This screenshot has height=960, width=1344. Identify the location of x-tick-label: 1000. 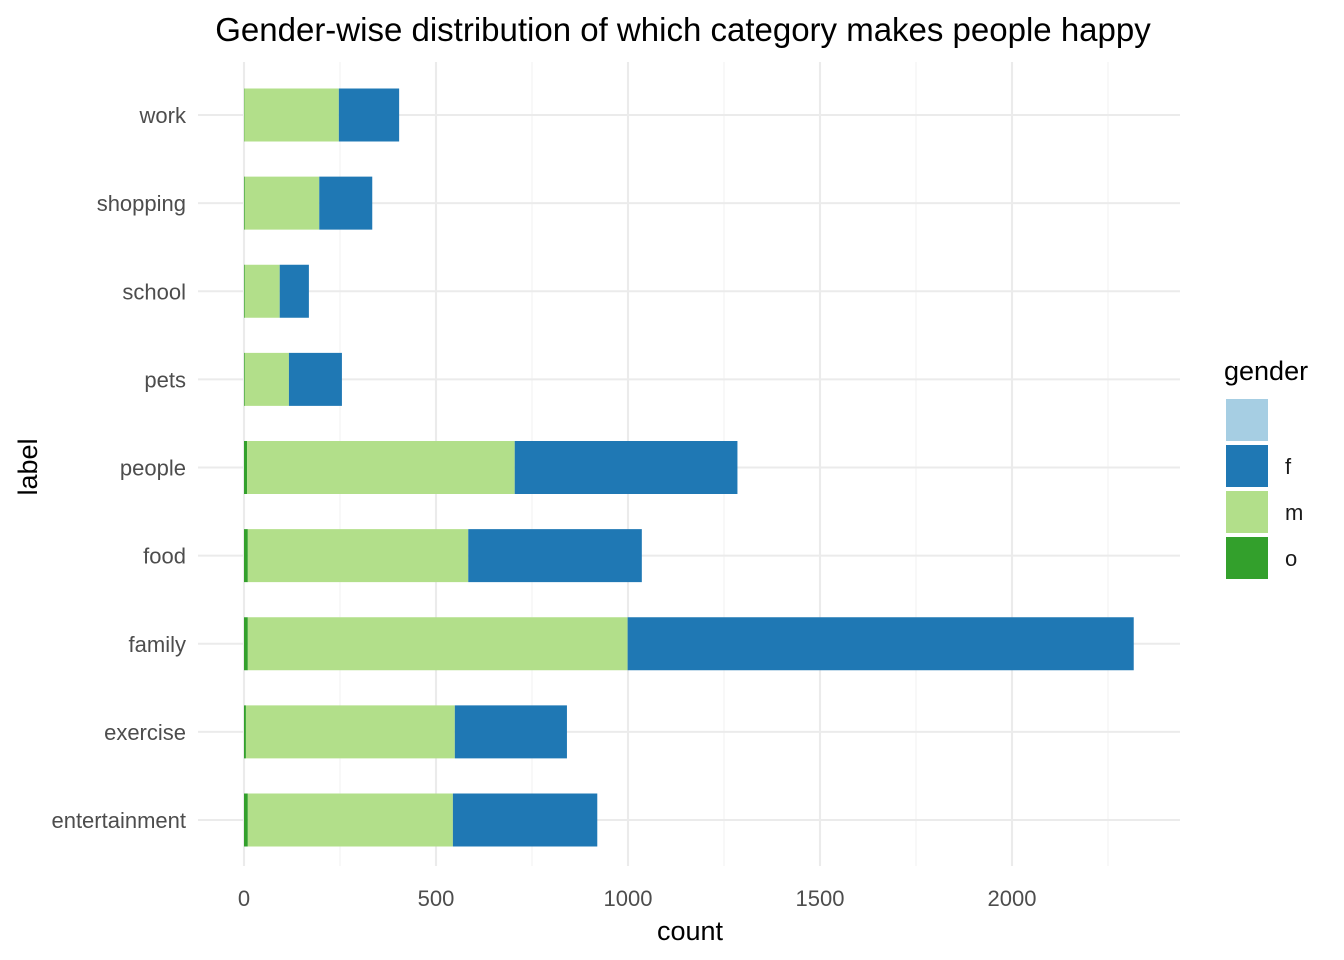
(628, 898).